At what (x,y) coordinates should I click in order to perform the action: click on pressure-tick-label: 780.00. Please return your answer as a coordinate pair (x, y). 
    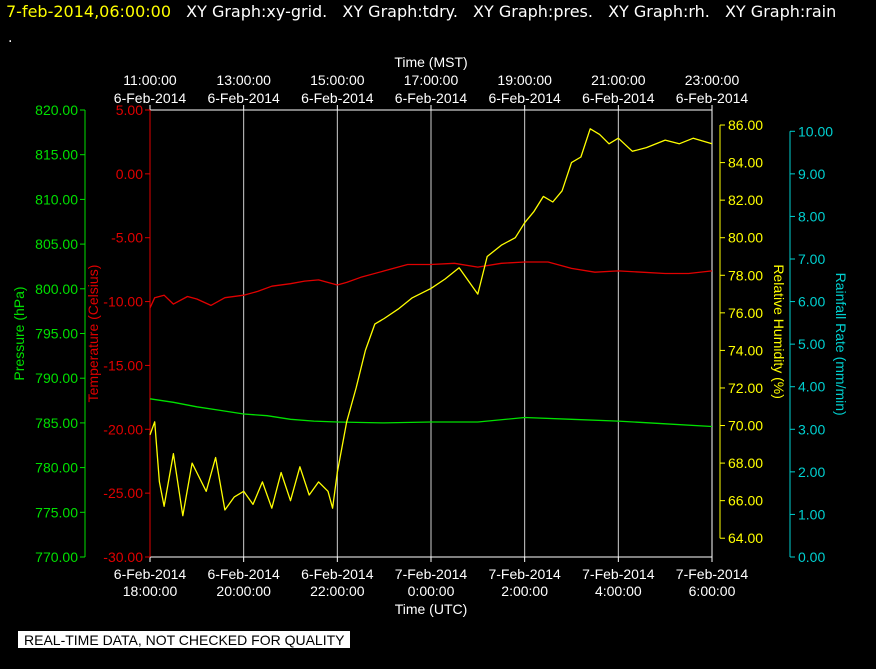
    Looking at the image, I should click on (56, 468).